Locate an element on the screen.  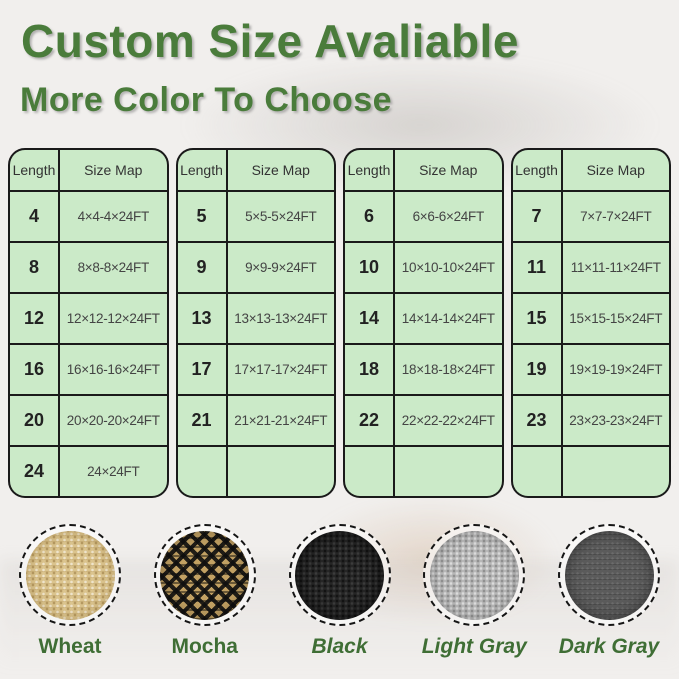
size-map-cell: 10×10-10×24FT is located at coordinates (448, 267).